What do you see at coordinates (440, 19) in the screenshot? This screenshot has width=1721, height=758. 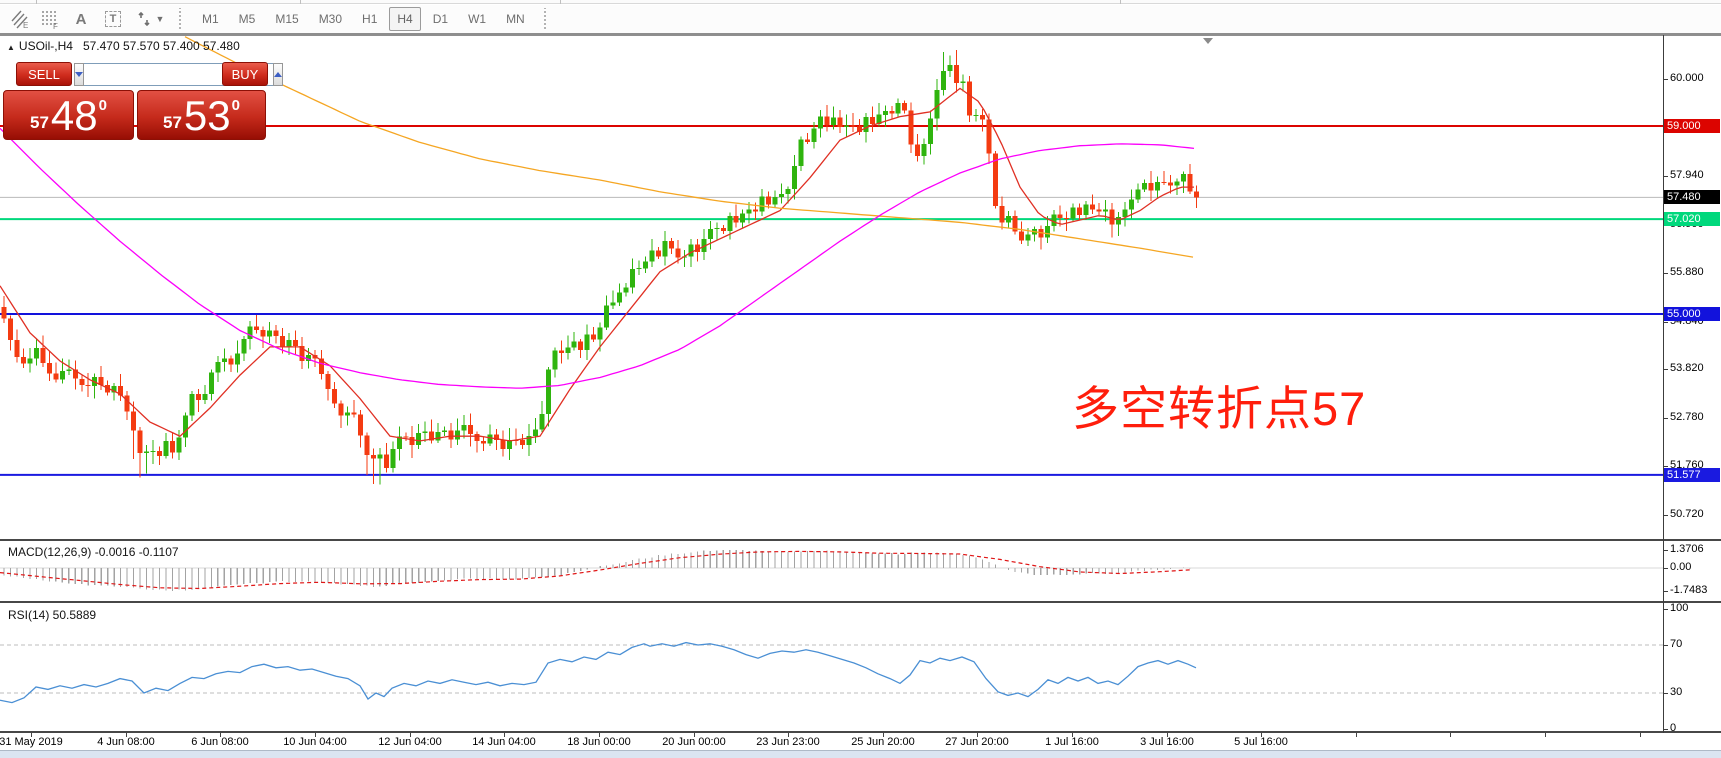 I see `timeframe-d1-button: D1` at bounding box center [440, 19].